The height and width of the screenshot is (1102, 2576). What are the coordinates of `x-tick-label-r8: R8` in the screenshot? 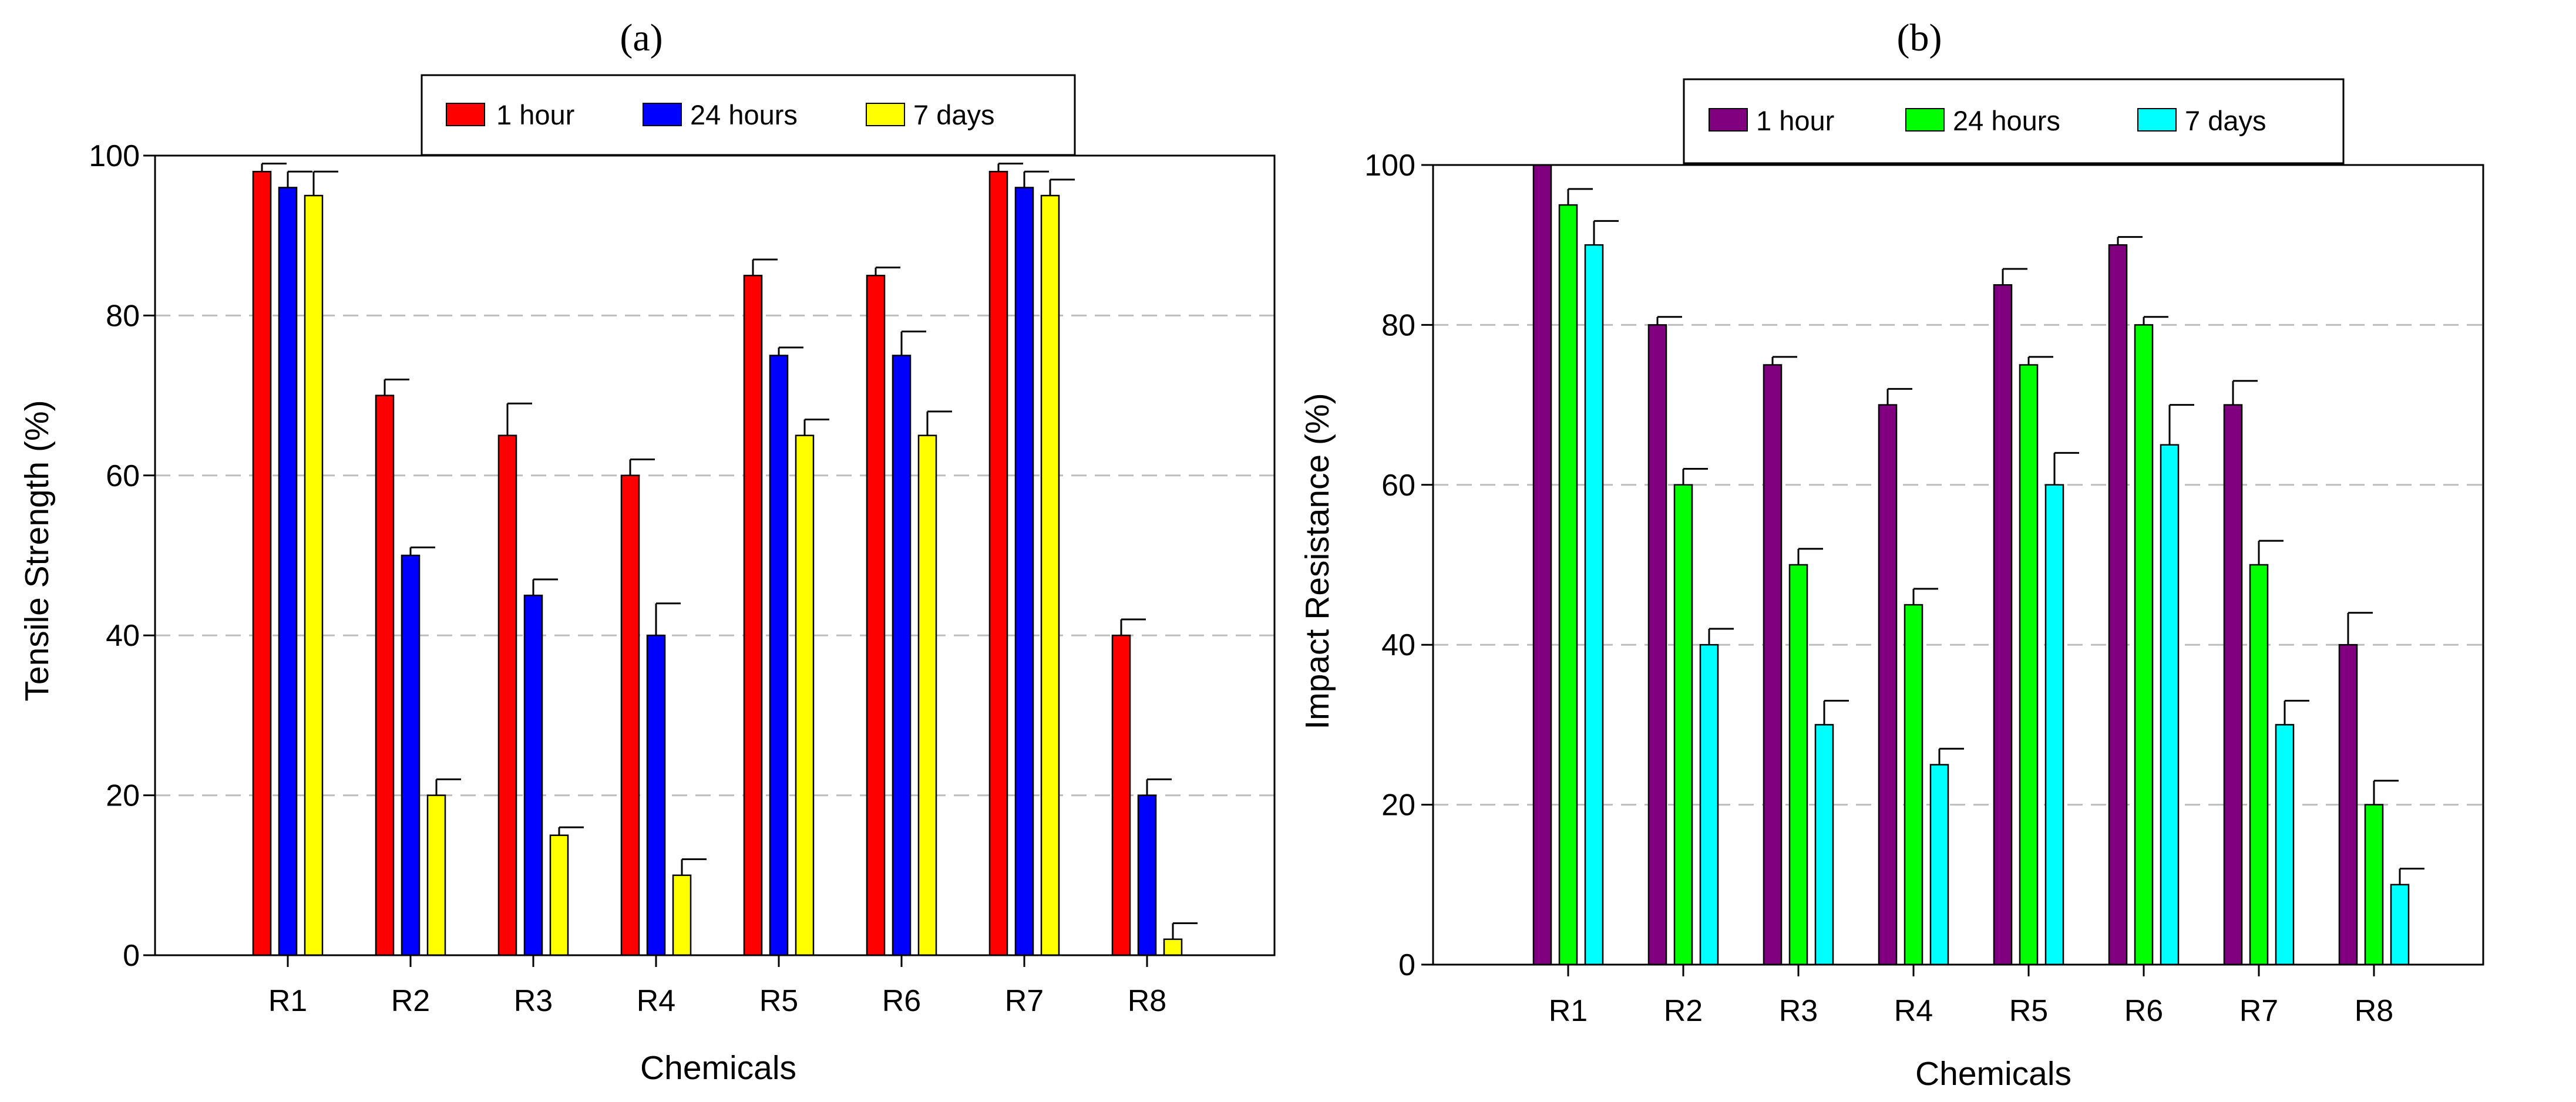 It's located at (2374, 1011).